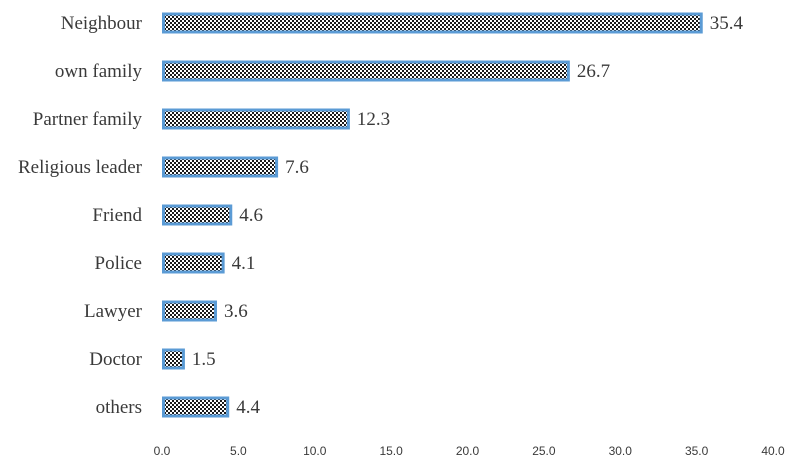 Image resolution: width=787 pixels, height=456 pixels. I want to click on x-tick-label: 35.0, so click(697, 450).